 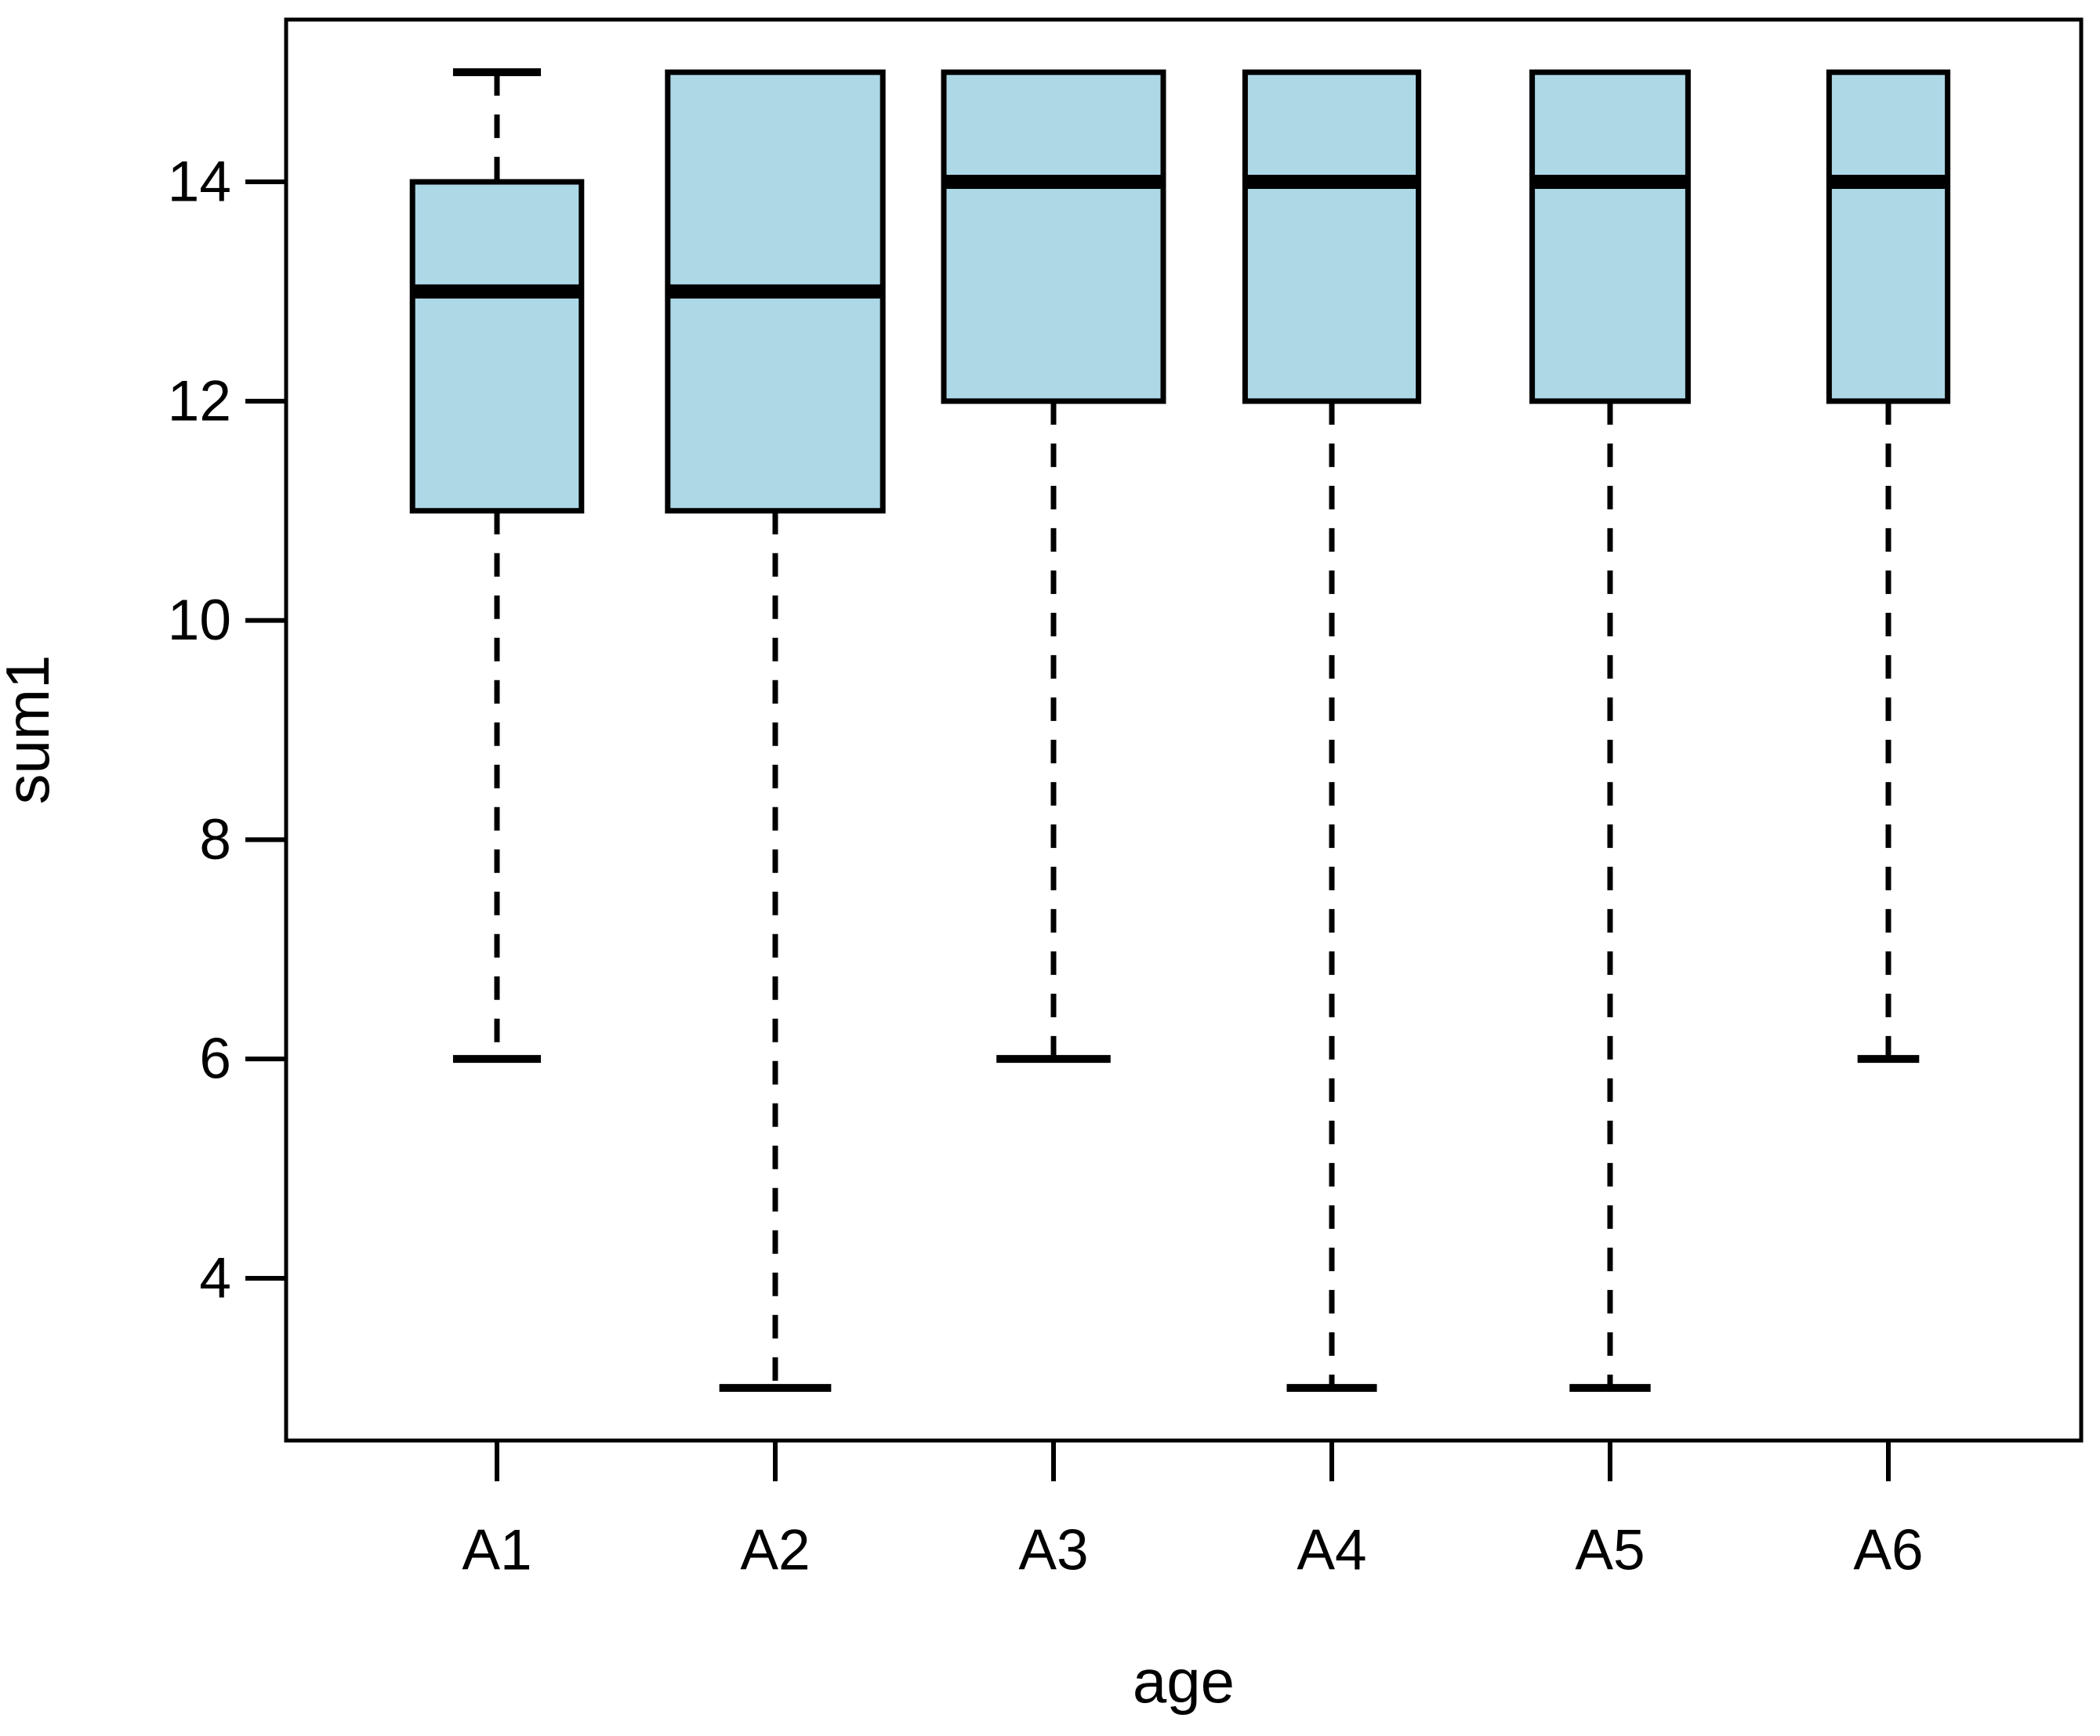 I want to click on whiskers-A4, so click(x=1331, y=896).